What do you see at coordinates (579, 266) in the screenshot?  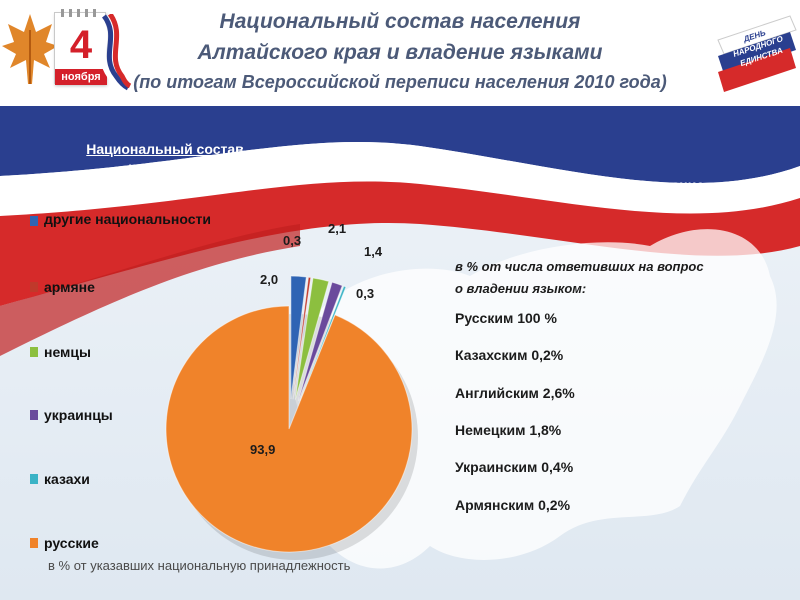 I see `languages-caption-line1: в % от числа ответивших на вопрос` at bounding box center [579, 266].